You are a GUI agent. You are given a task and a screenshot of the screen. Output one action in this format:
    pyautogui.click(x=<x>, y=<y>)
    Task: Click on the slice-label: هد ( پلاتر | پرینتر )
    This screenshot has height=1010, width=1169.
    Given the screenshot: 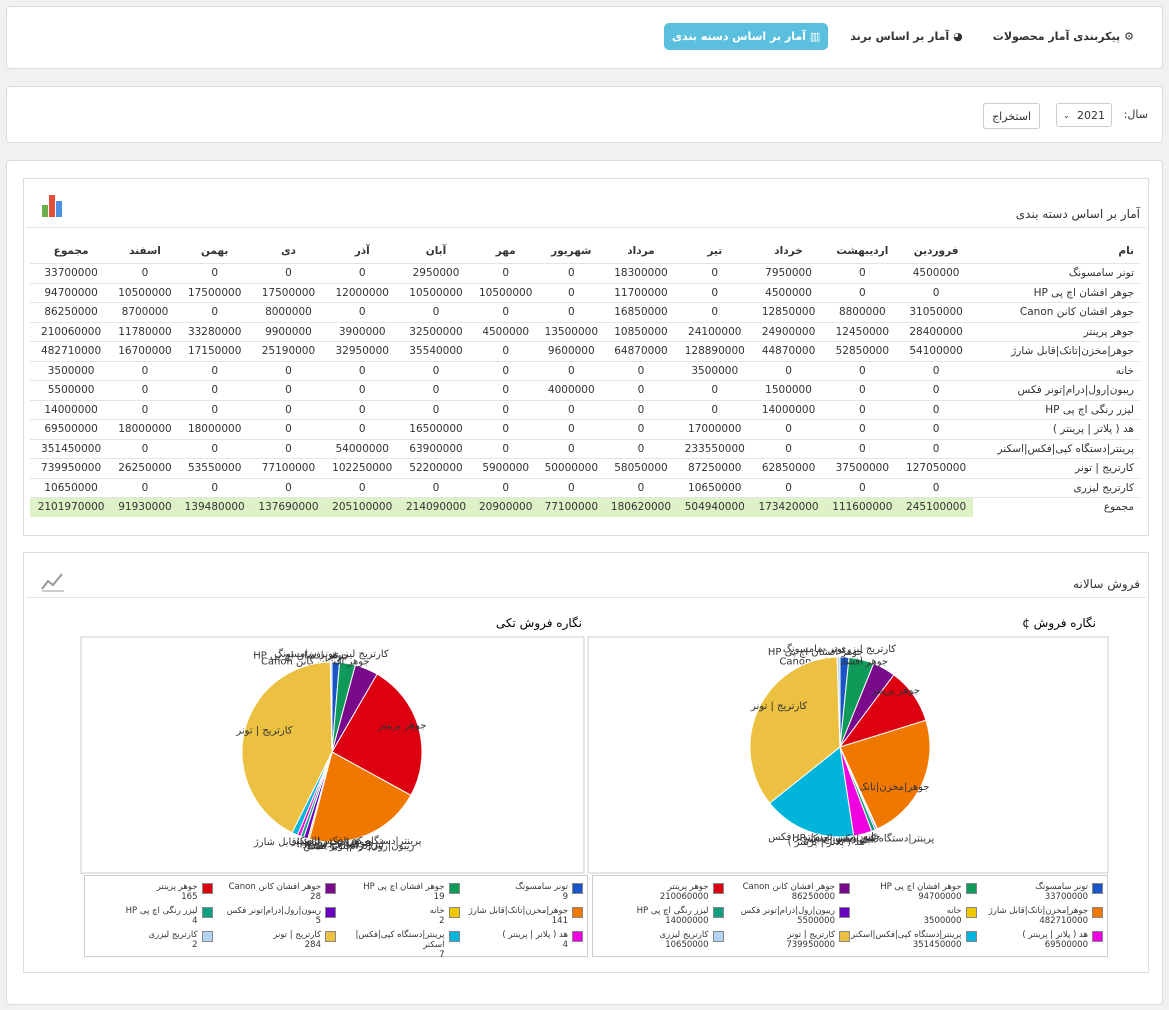 What is the action you would take?
    pyautogui.click(x=334, y=843)
    